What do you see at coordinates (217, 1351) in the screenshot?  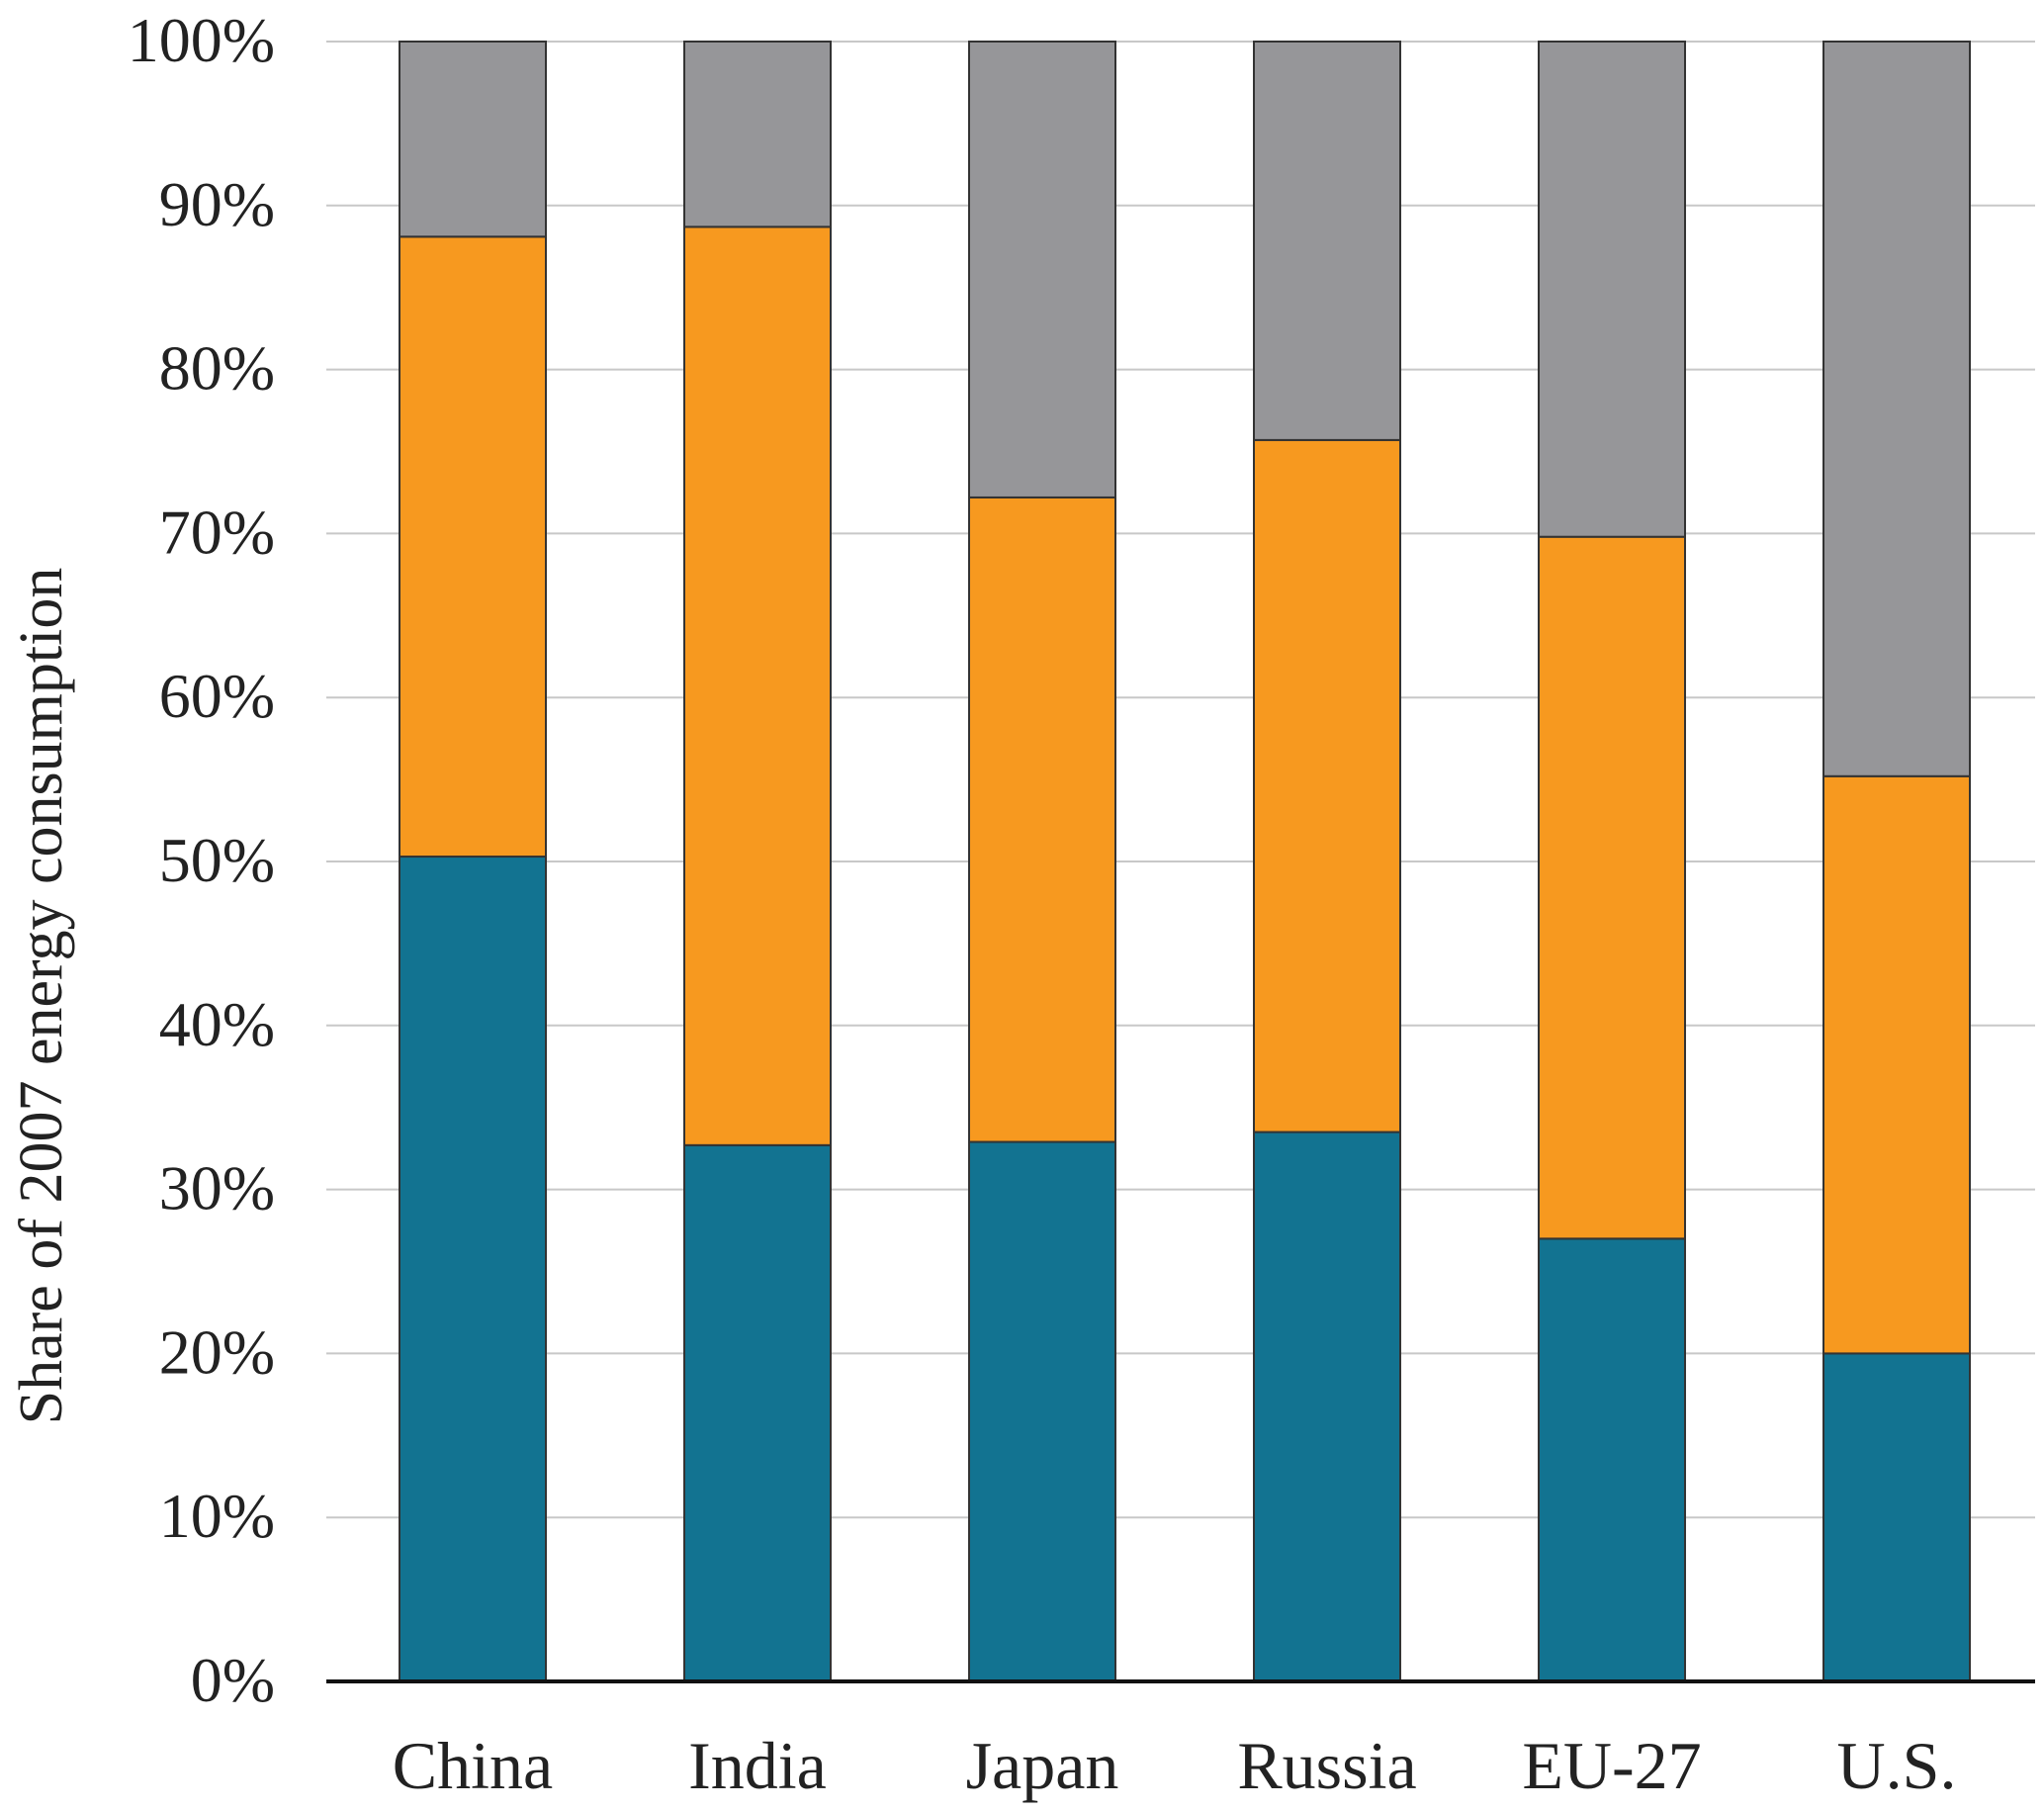 I see `y-tick-label: 20%` at bounding box center [217, 1351].